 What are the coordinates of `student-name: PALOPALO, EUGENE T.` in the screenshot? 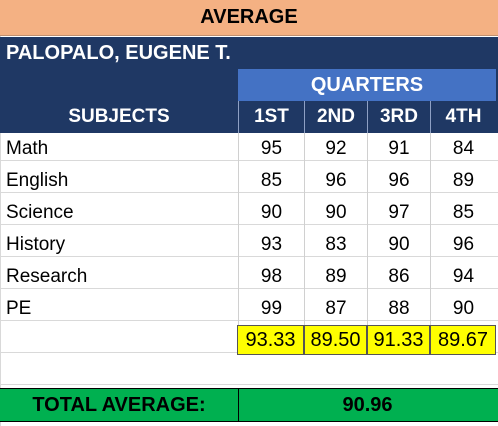 It's located at (118, 52).